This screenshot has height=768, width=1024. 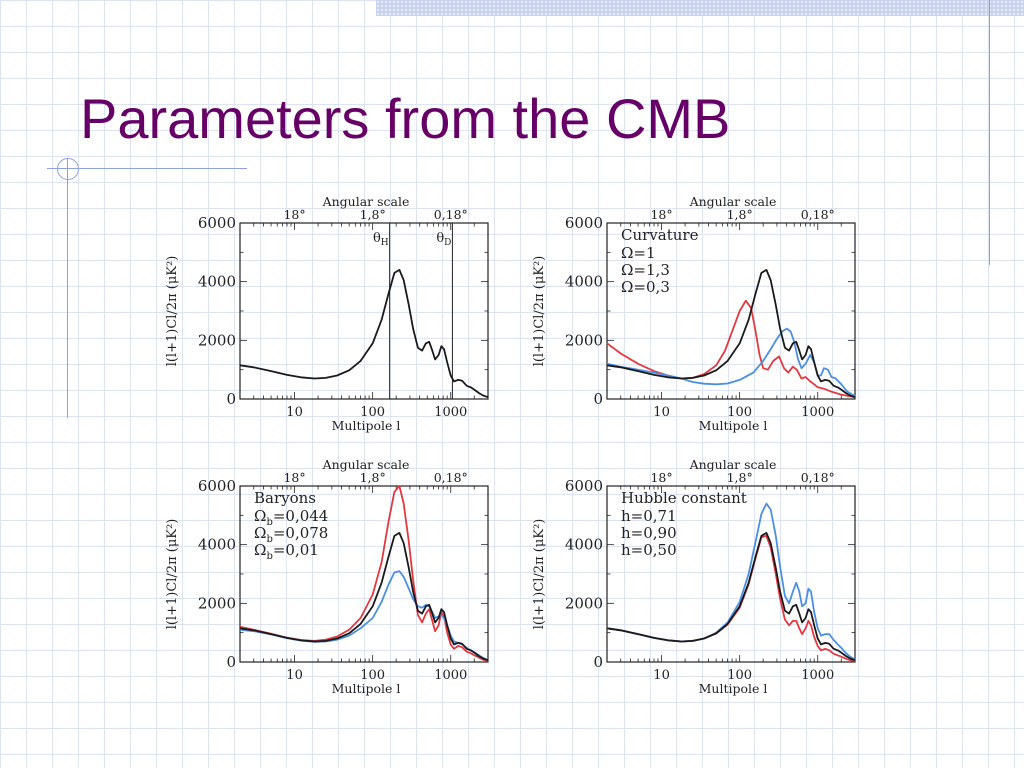 What do you see at coordinates (147, 168) in the screenshot?
I see `frame-line-top` at bounding box center [147, 168].